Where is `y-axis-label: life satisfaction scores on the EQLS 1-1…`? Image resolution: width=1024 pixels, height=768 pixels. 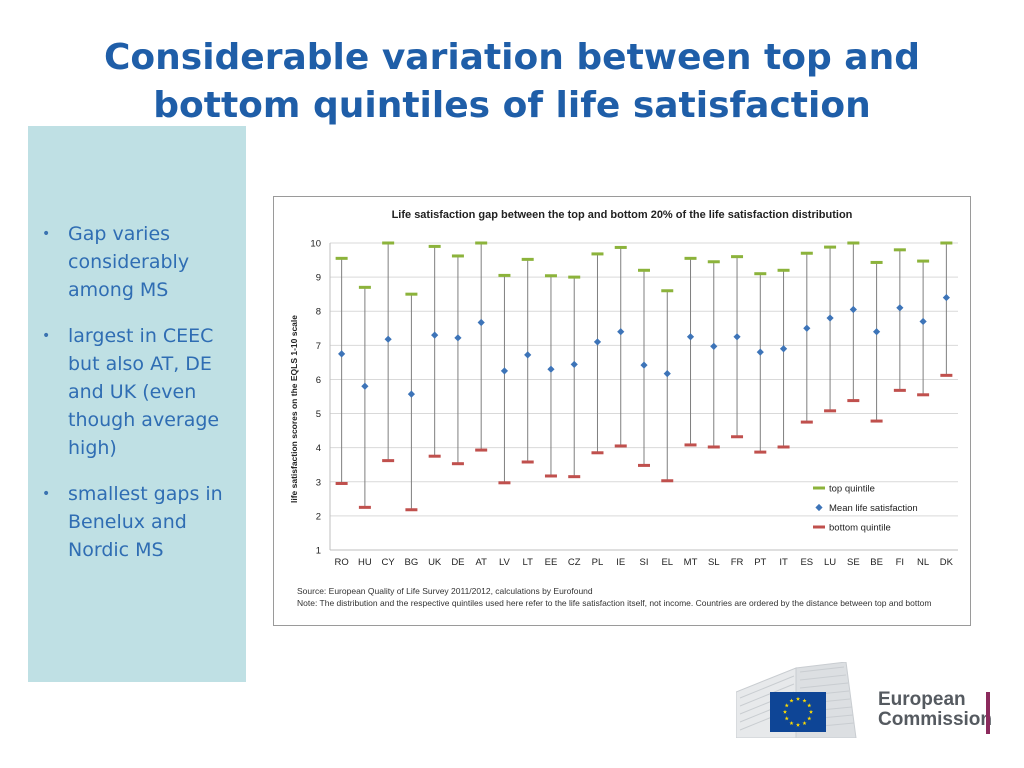
y-axis-label: life satisfaction scores on the EQLS 1-1… is located at coordinates (294, 409).